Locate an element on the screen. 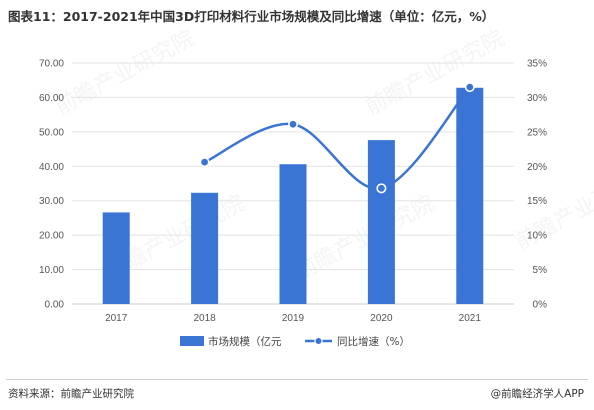  x-tick-label: 2020 is located at coordinates (381, 318).